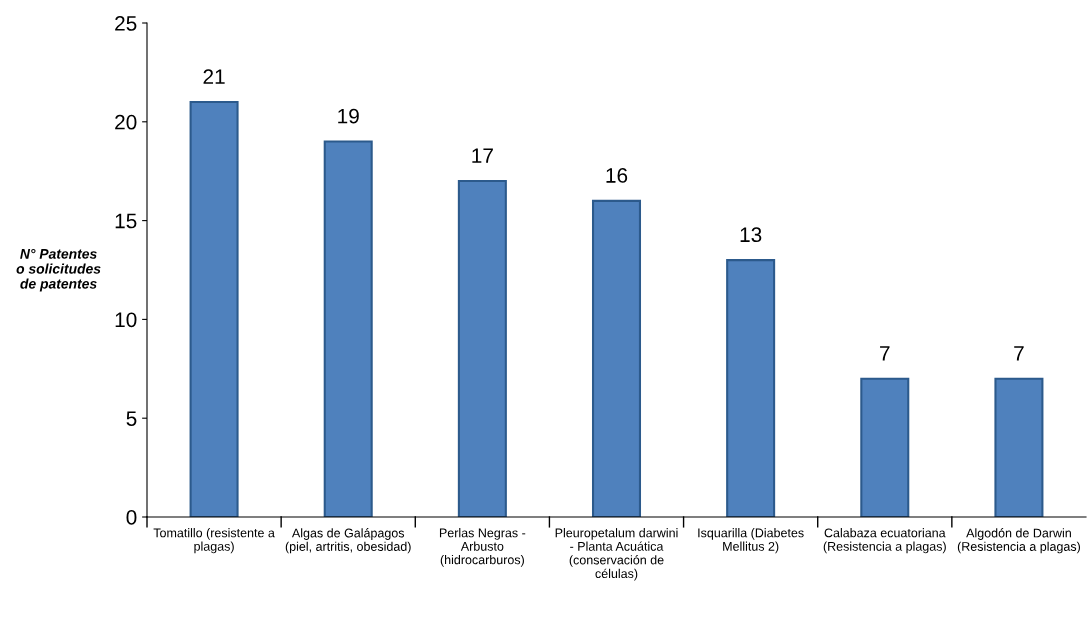  What do you see at coordinates (616, 554) in the screenshot?
I see `x-tick-label: Pleuropetalum darwini - Planta Acuática (conservación de células)` at bounding box center [616, 554].